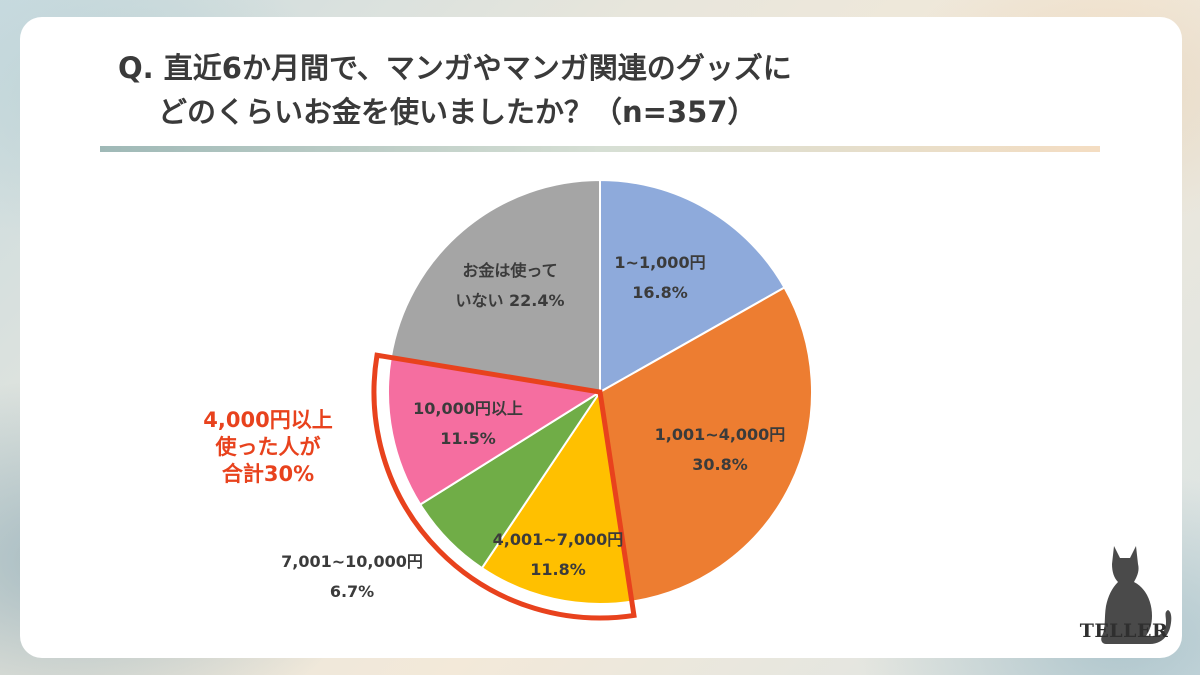 This screenshot has width=1200, height=675. What do you see at coordinates (352, 576) in the screenshot?
I see `slice-label: 7,001~10,000円 6.7%` at bounding box center [352, 576].